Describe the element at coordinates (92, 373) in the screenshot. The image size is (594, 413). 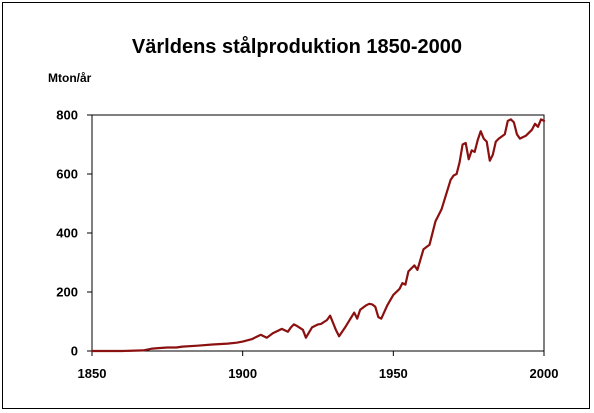
I see `x-tick-label: 1850` at that location.